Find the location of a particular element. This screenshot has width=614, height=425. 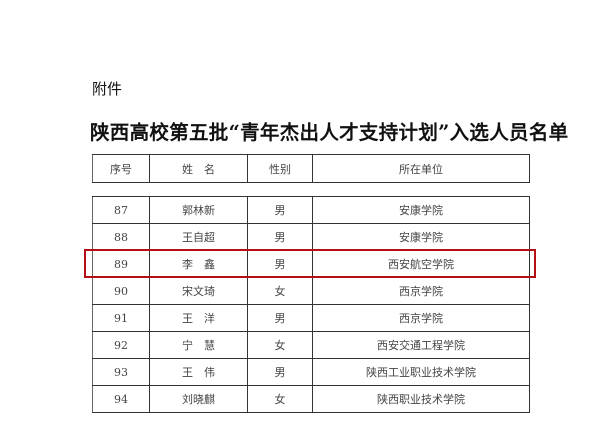

table-row: 87 郭林新男安康学院 is located at coordinates (311, 210).